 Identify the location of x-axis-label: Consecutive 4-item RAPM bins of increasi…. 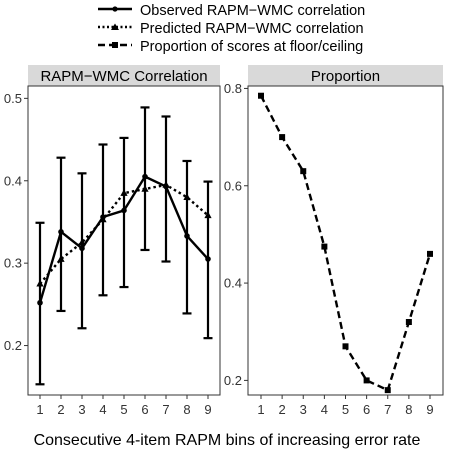
(227, 440).